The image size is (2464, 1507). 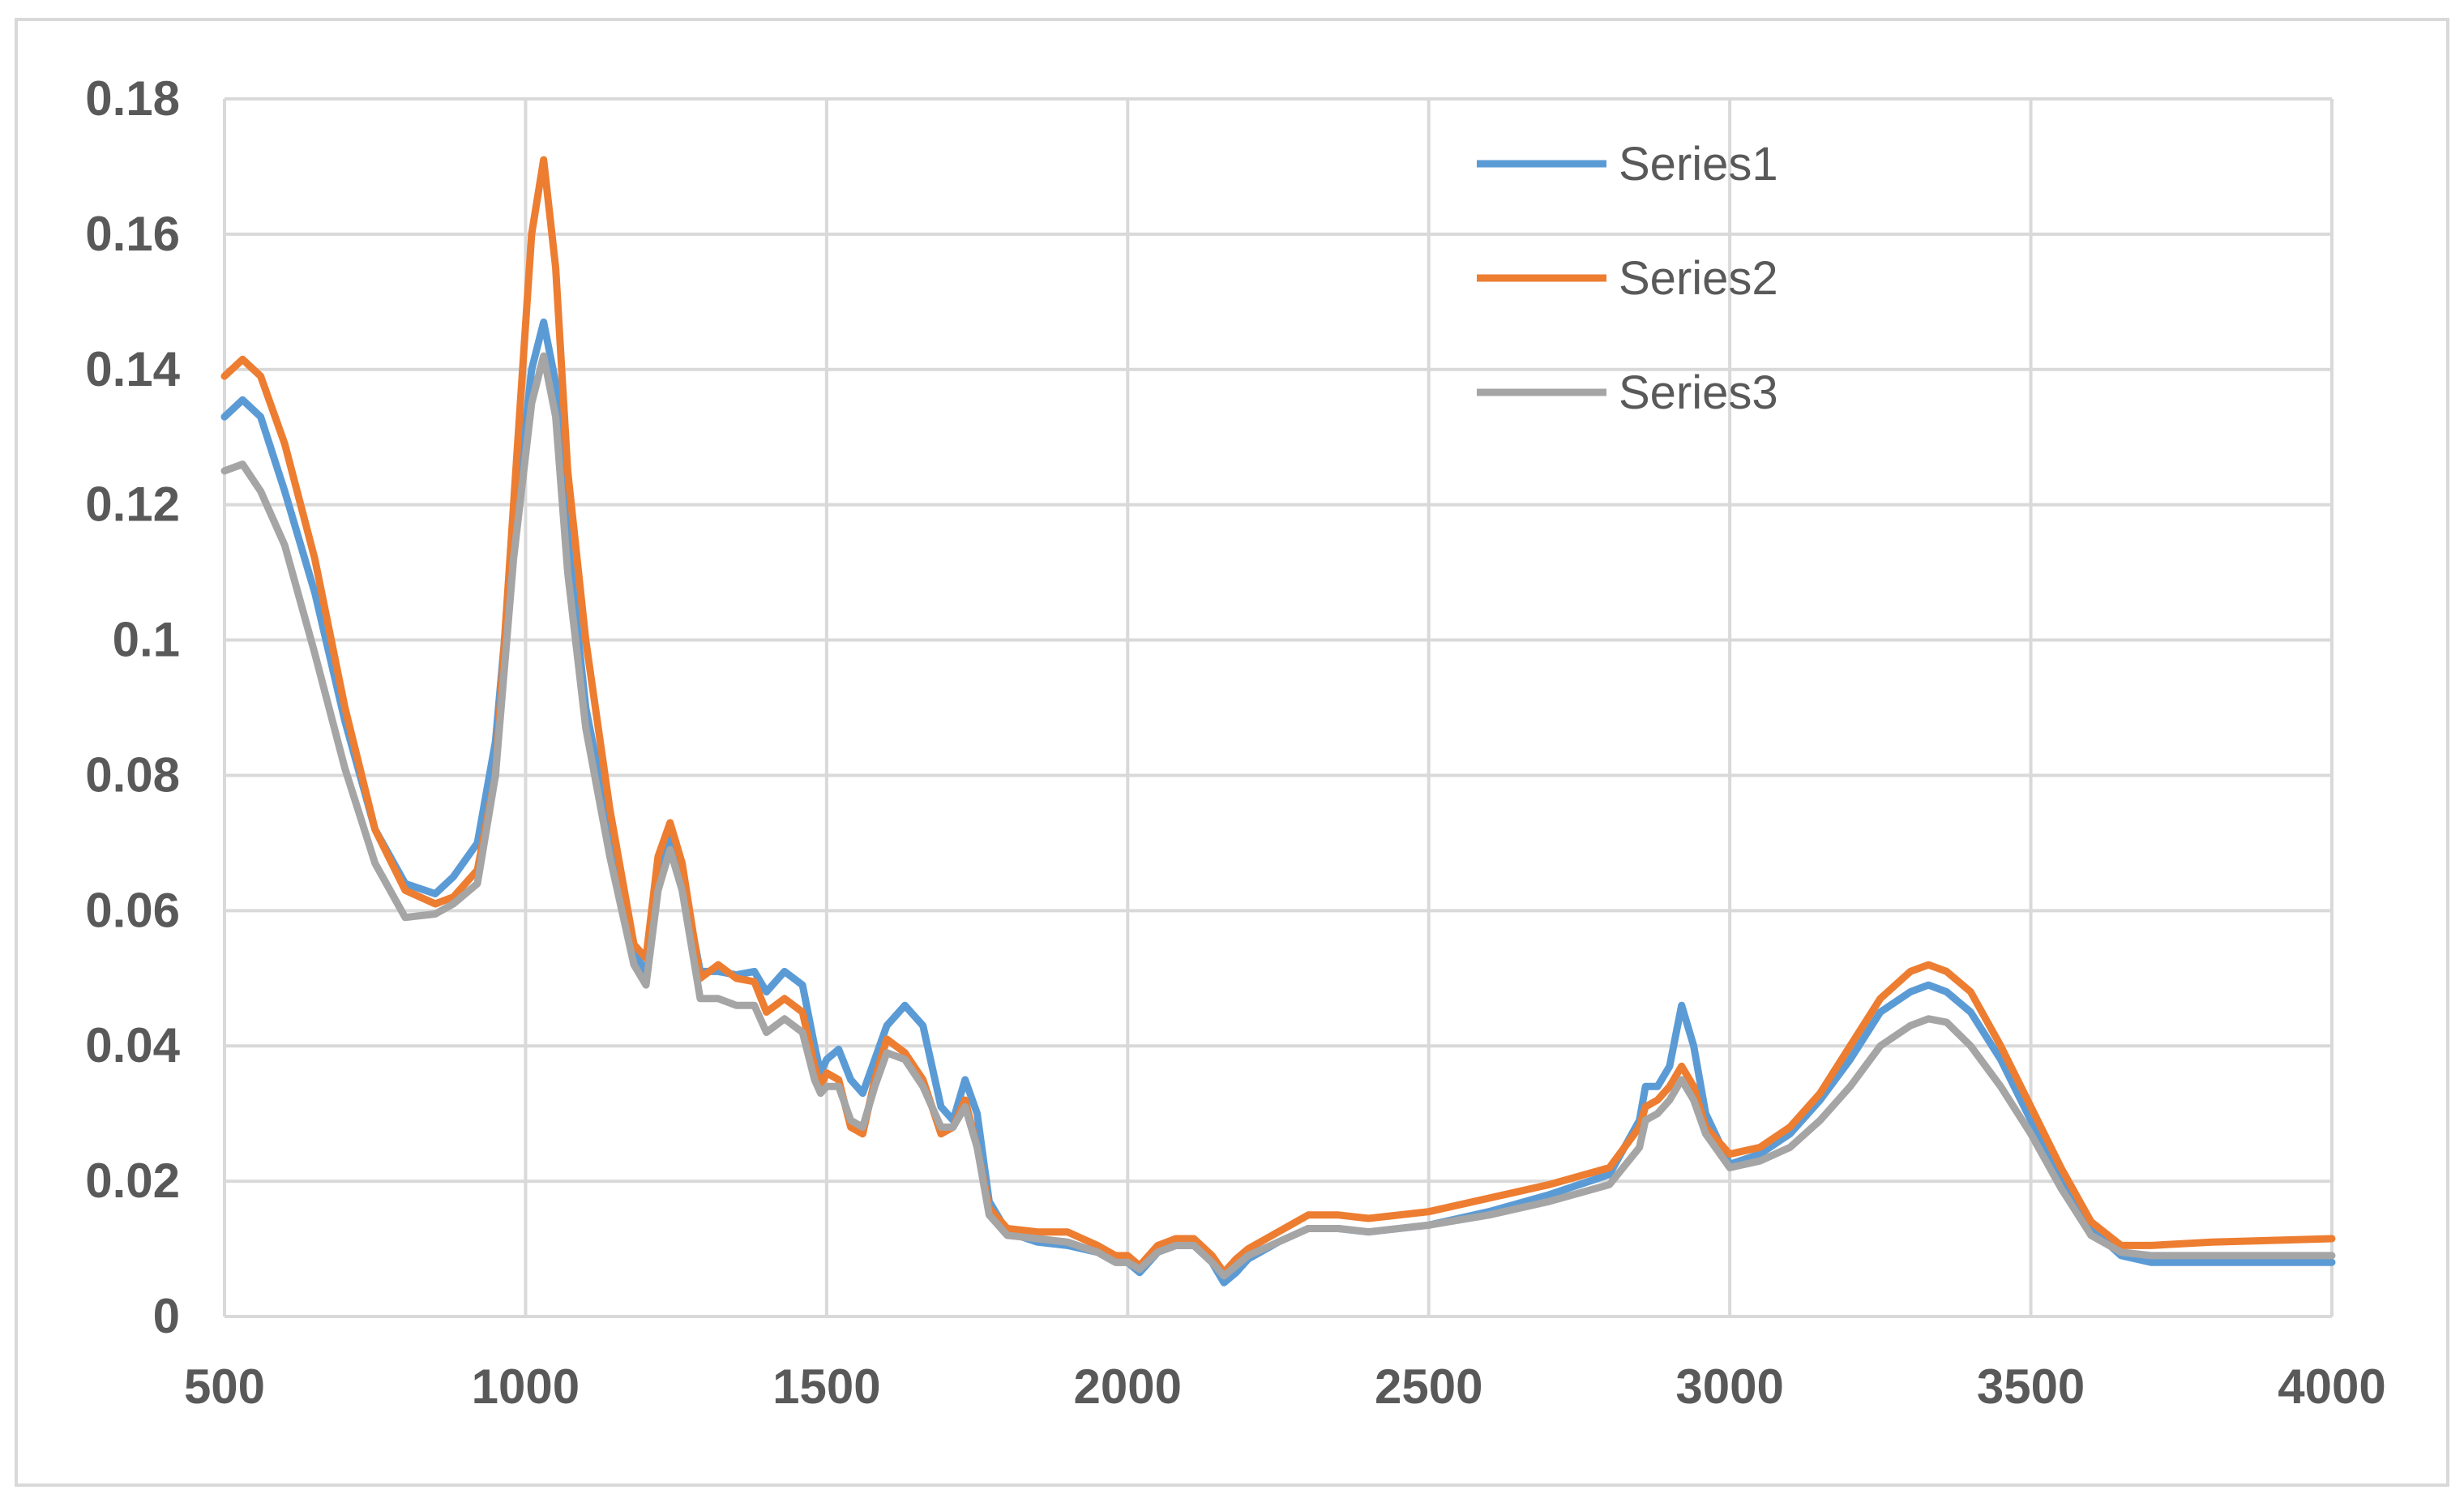 I want to click on y-tick-label: 0.08, so click(x=132, y=774).